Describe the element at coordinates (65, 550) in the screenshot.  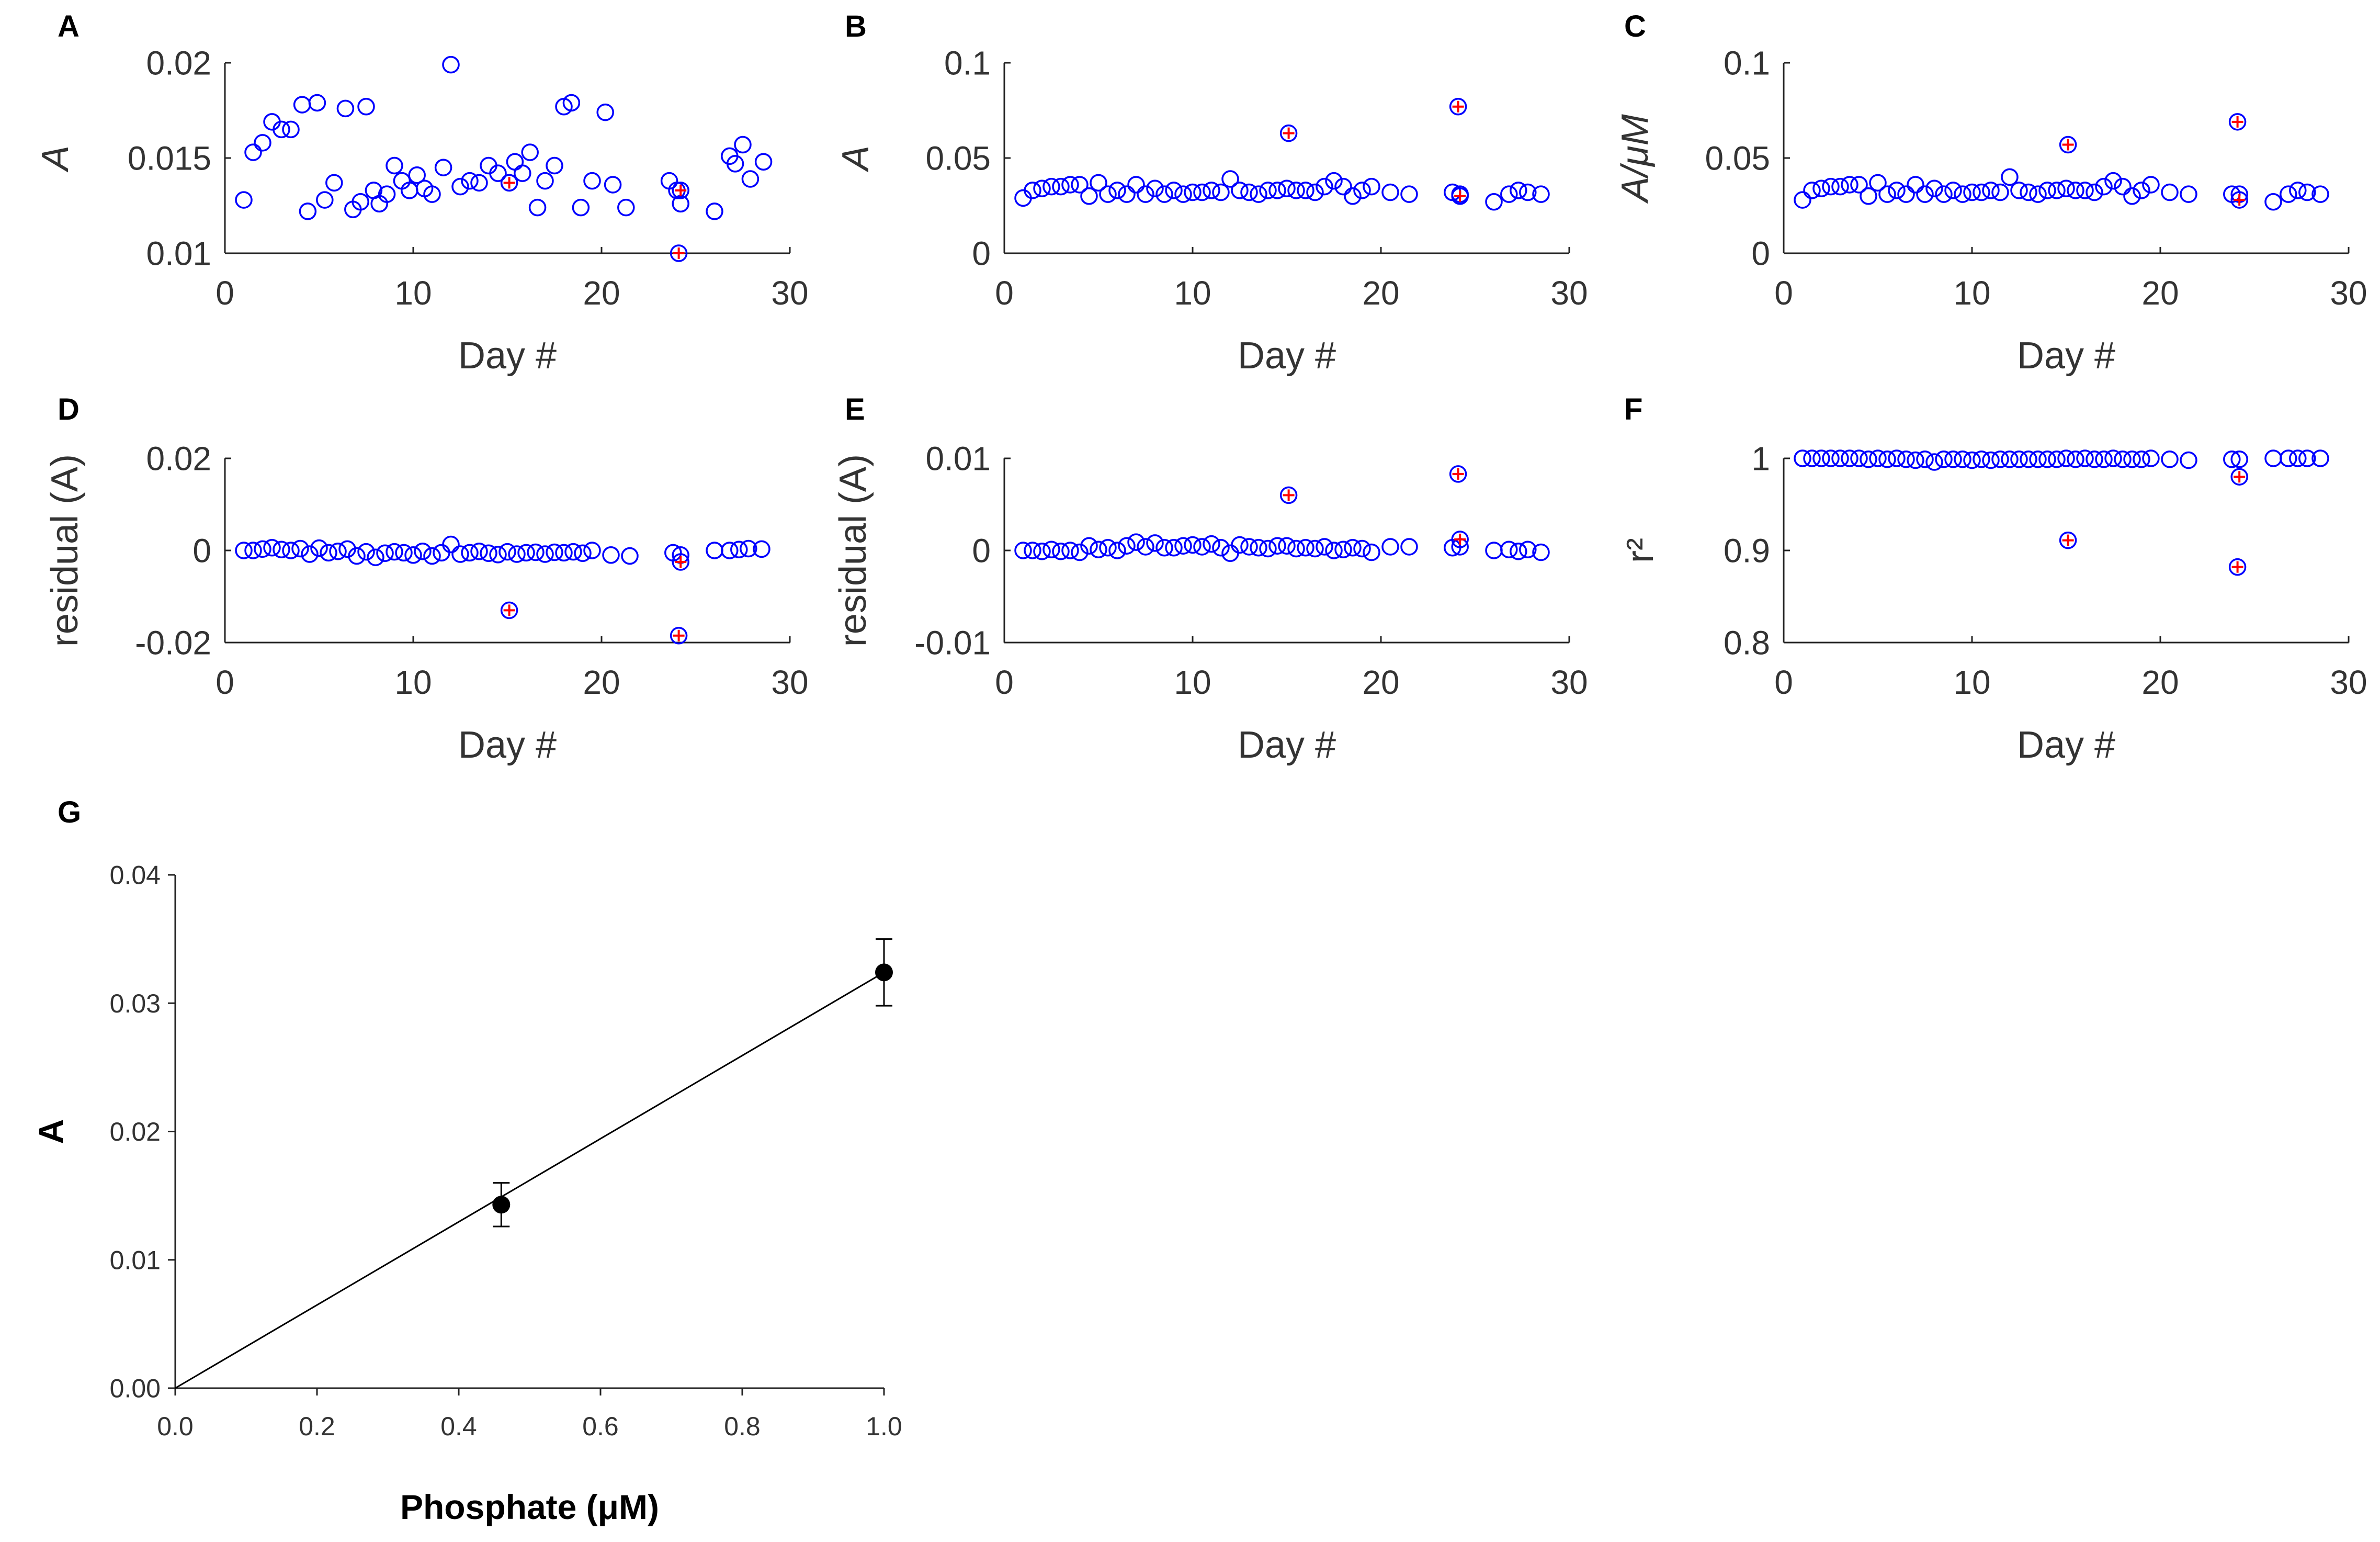
I see `y-axis-label: residual (A)` at that location.